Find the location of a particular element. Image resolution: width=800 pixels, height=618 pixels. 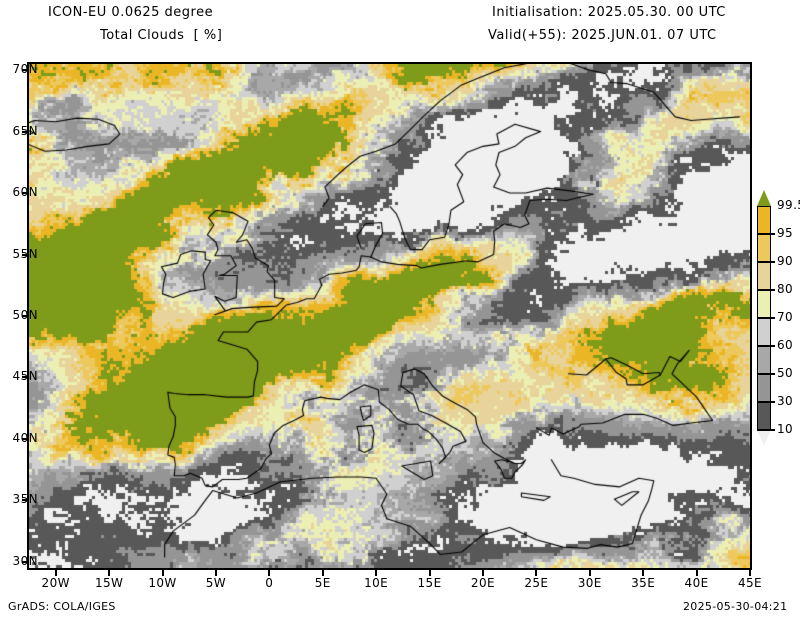

field-title: Total Clouds [ %] is located at coordinates (161, 35).